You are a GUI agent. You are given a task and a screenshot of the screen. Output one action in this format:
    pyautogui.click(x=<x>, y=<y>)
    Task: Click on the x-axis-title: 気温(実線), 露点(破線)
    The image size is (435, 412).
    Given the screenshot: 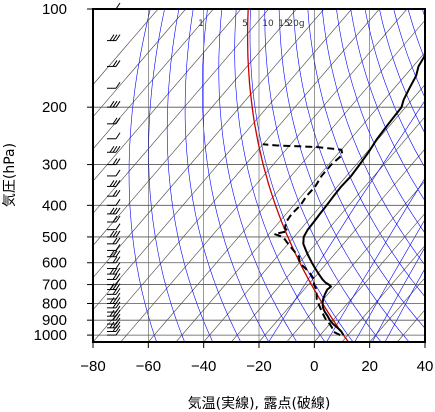 What is the action you would take?
    pyautogui.click(x=259, y=404)
    